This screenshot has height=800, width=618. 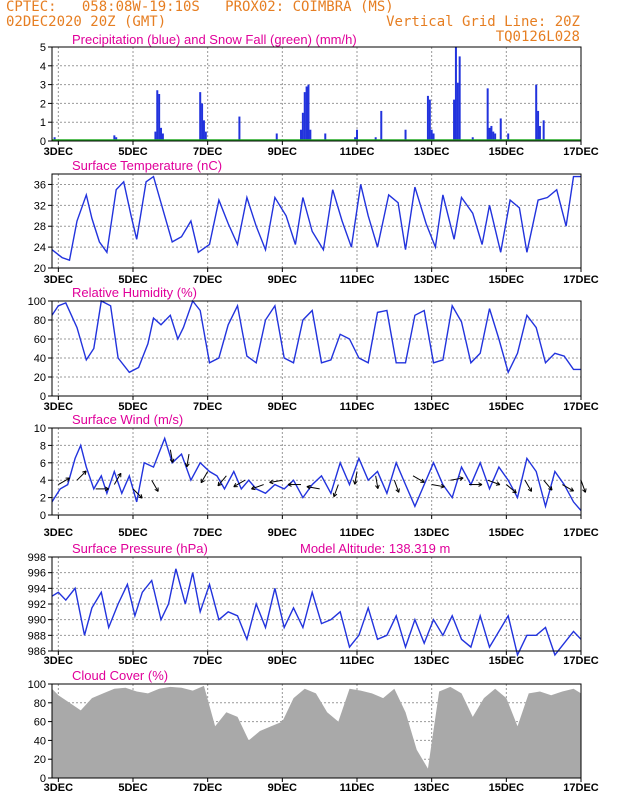 I want to click on panel-title: Surface Pressure (hPa), so click(x=140, y=548).